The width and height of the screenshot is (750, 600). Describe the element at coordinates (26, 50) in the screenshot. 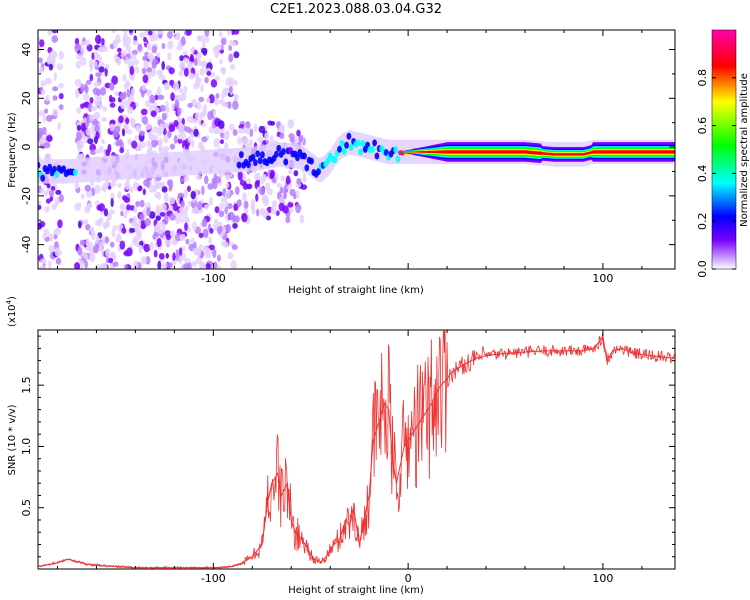

I see `spectrogram-ytick-label: 40` at that location.